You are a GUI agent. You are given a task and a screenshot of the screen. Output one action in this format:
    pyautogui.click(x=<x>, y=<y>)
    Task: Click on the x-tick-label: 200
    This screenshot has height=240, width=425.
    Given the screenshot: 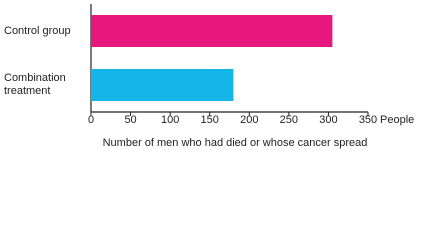 What is the action you would take?
    pyautogui.click(x=249, y=120)
    